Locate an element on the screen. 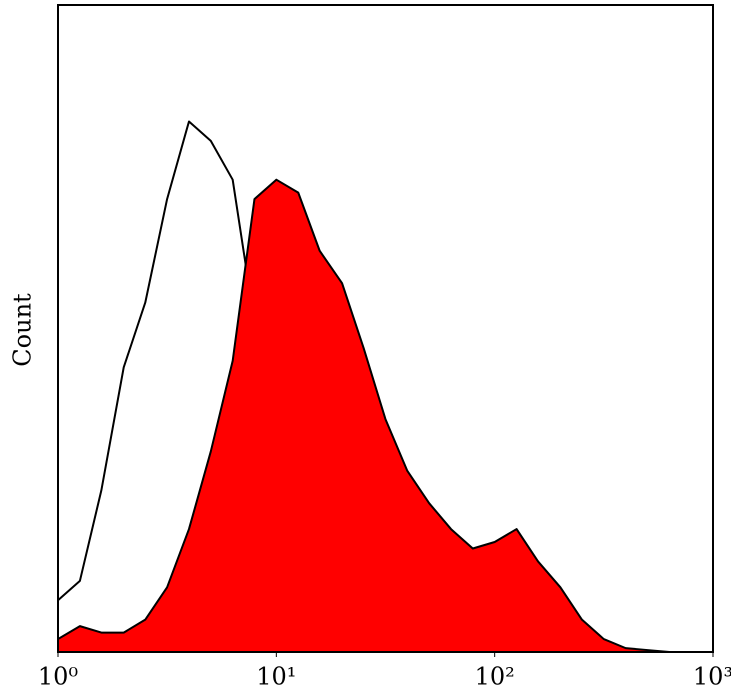 This screenshot has height=696, width=731. x-tick-label: 10³ is located at coordinates (712, 677).